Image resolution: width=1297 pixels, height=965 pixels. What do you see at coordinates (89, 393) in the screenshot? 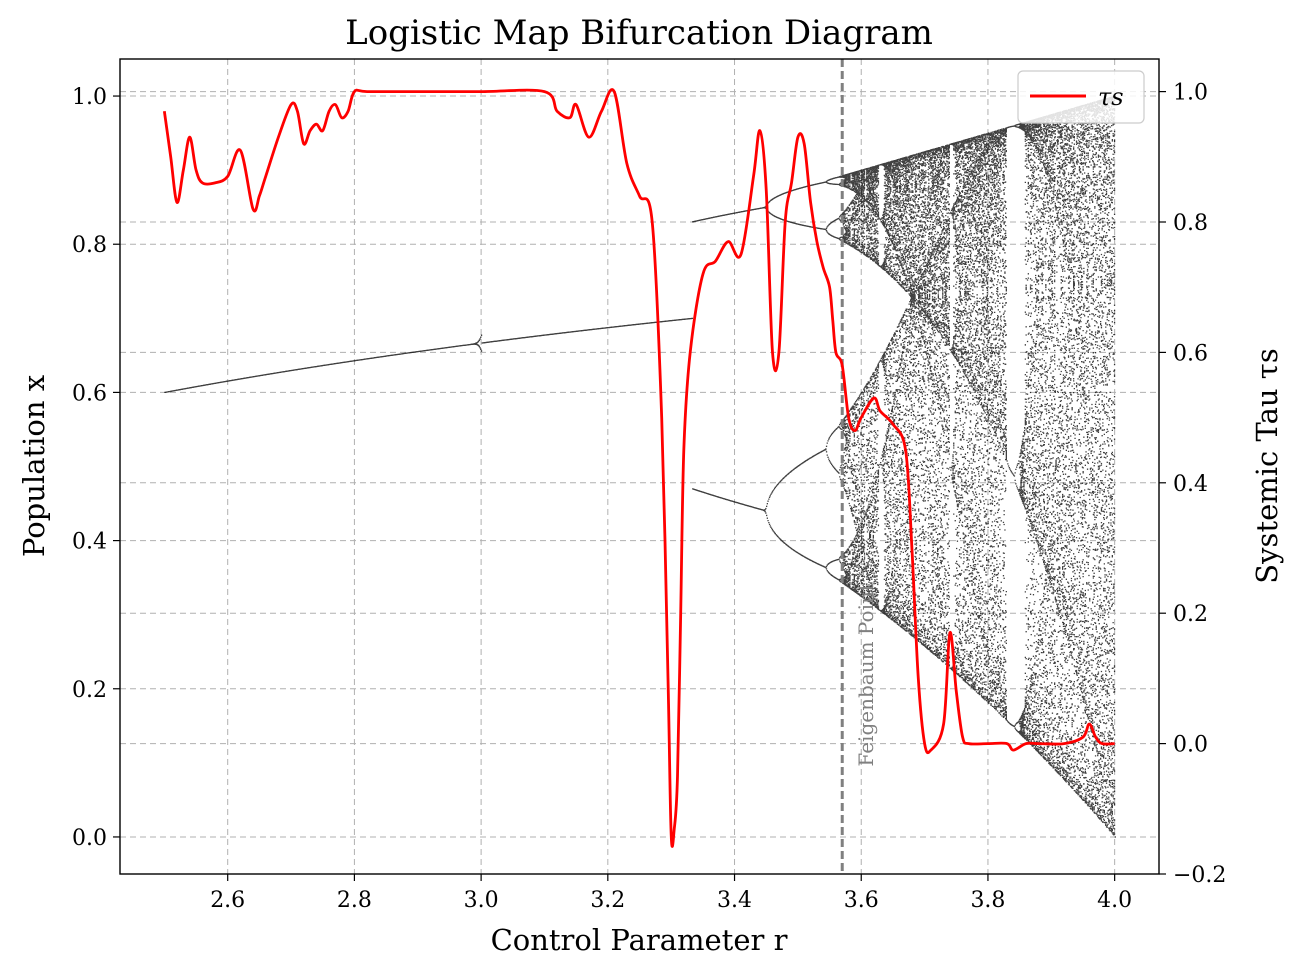
I see `y-tick-label: 0.6` at bounding box center [89, 393].